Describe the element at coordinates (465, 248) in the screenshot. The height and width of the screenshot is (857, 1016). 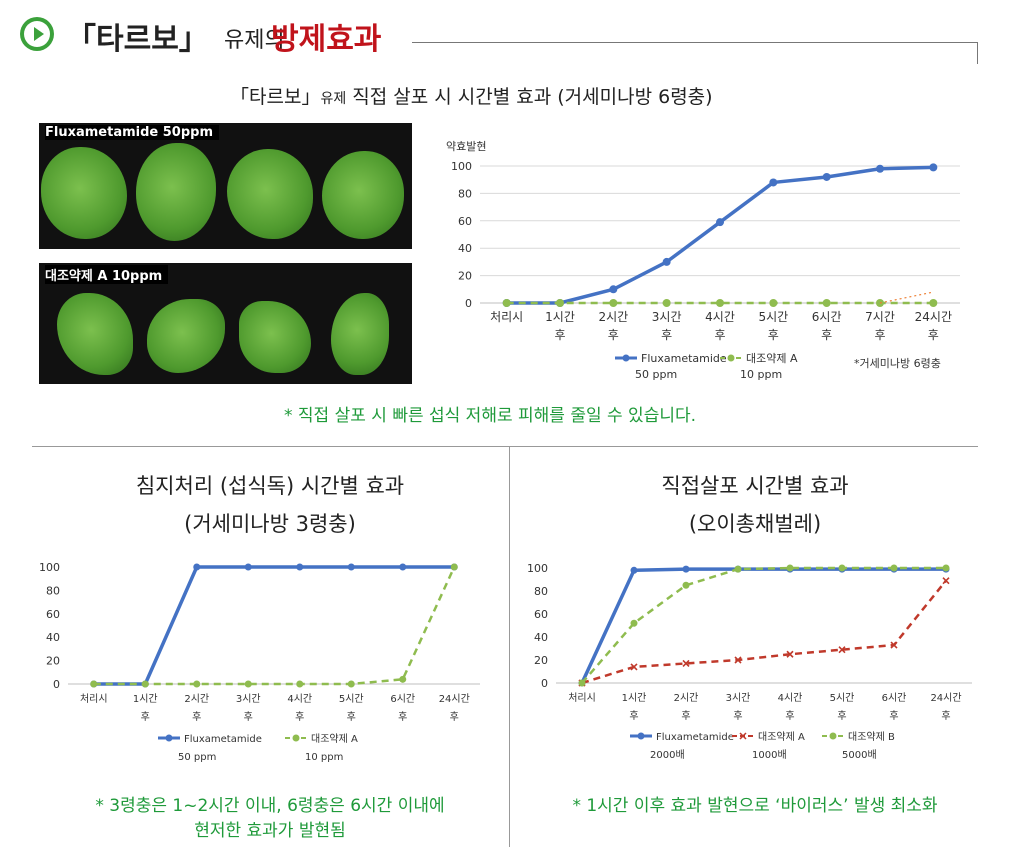
I see `y-tick-label: 40` at that location.